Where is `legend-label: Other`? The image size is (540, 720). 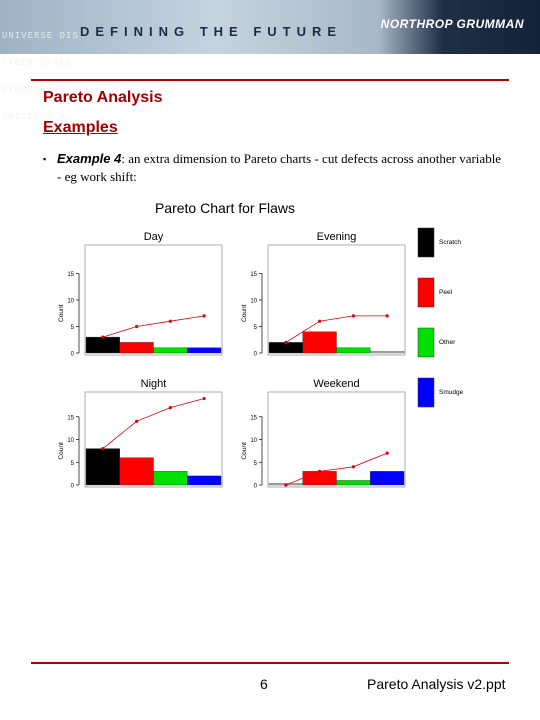 legend-label: Other is located at coordinates (447, 342).